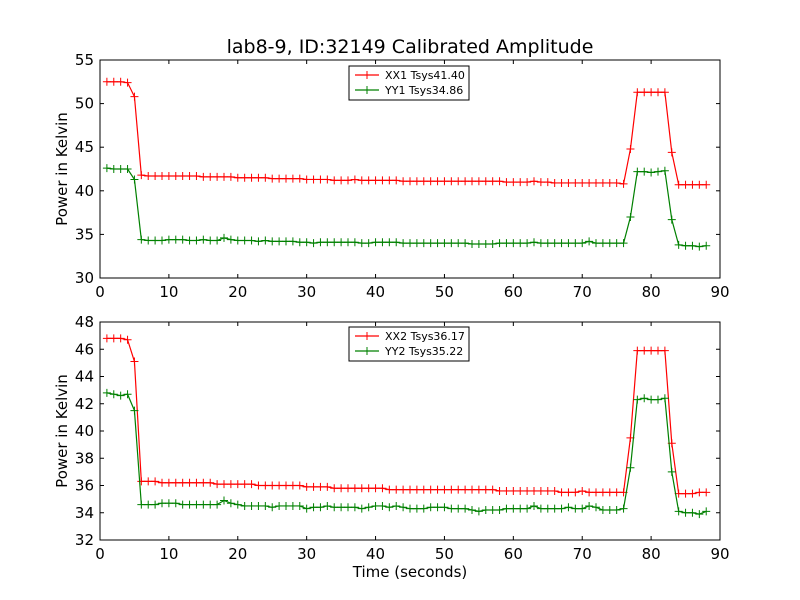  Describe the element at coordinates (582, 554) in the screenshot. I see `x-tick-label: 70` at that location.